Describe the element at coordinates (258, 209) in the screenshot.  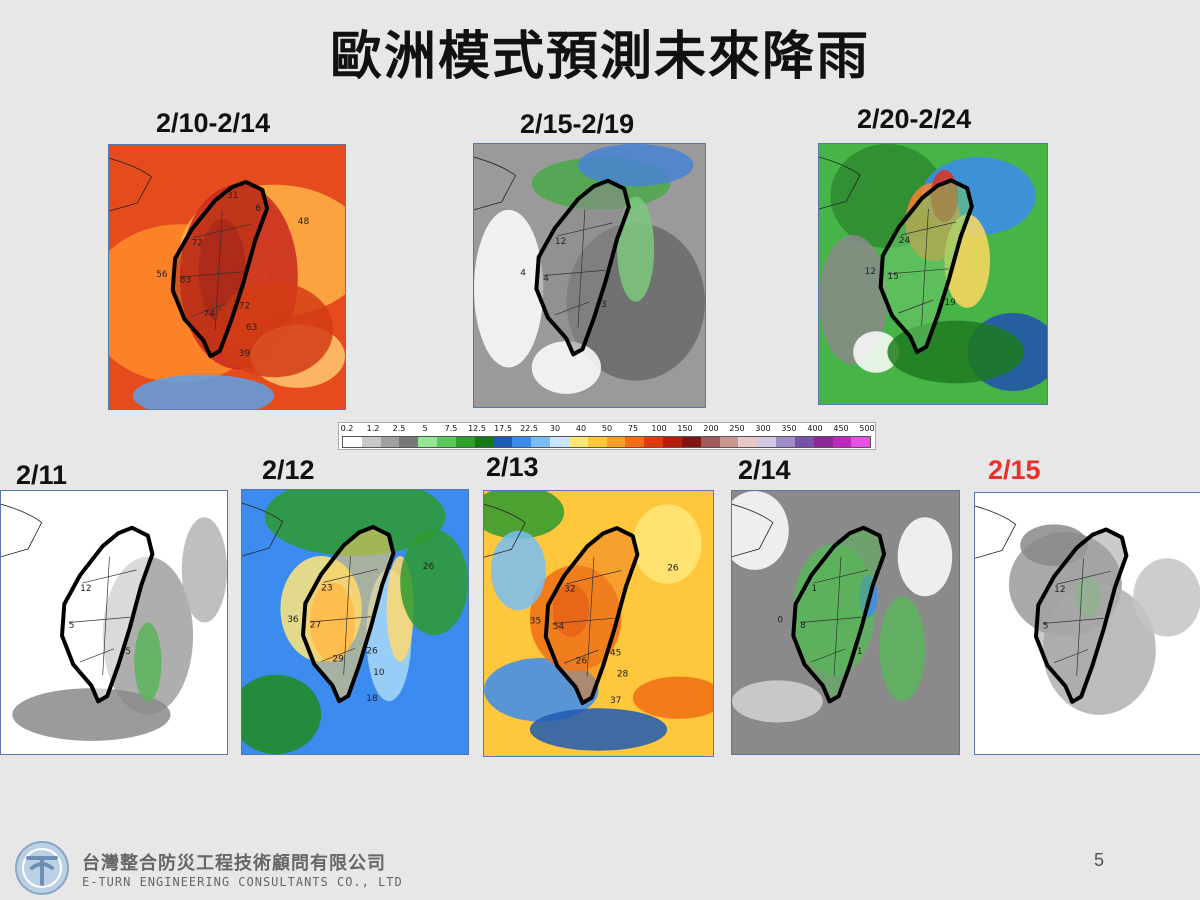
I see `rainfall-value-label: 6` at that location.